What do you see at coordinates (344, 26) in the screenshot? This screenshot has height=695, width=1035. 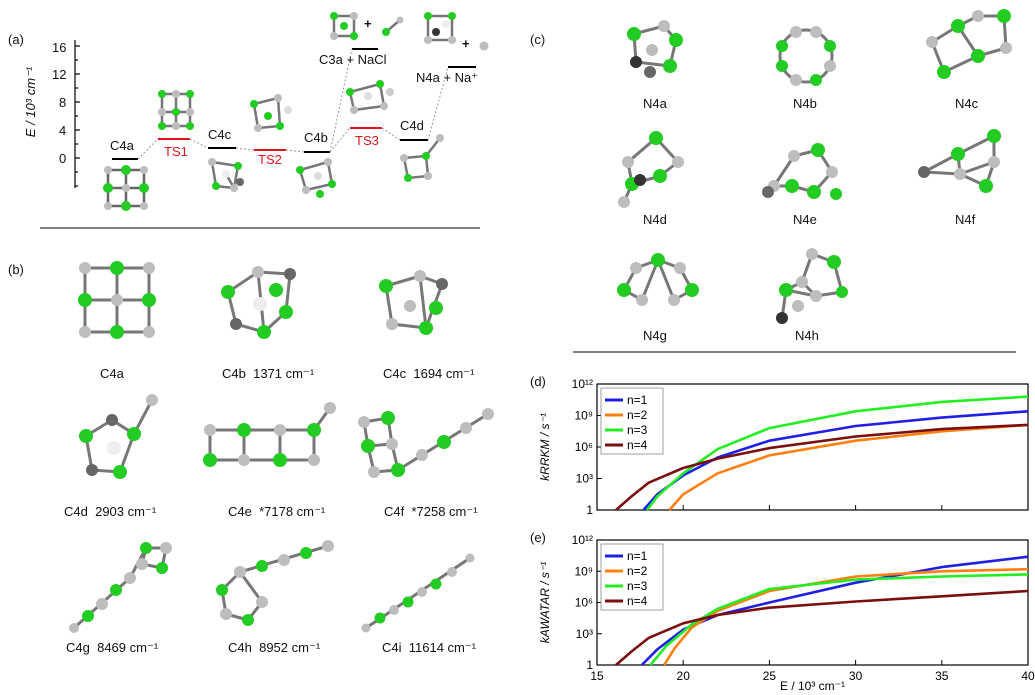 I see `structure-c3a` at bounding box center [344, 26].